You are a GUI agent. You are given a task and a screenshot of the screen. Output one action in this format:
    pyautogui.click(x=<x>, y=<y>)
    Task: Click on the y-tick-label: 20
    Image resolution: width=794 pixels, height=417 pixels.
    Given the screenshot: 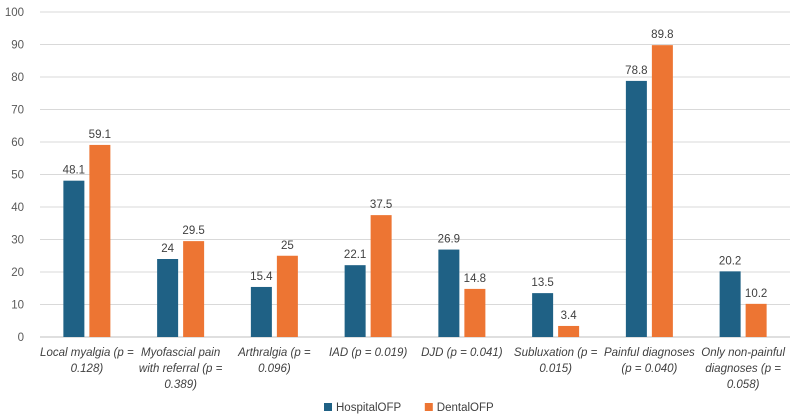 What is the action you would take?
    pyautogui.click(x=17, y=273)
    